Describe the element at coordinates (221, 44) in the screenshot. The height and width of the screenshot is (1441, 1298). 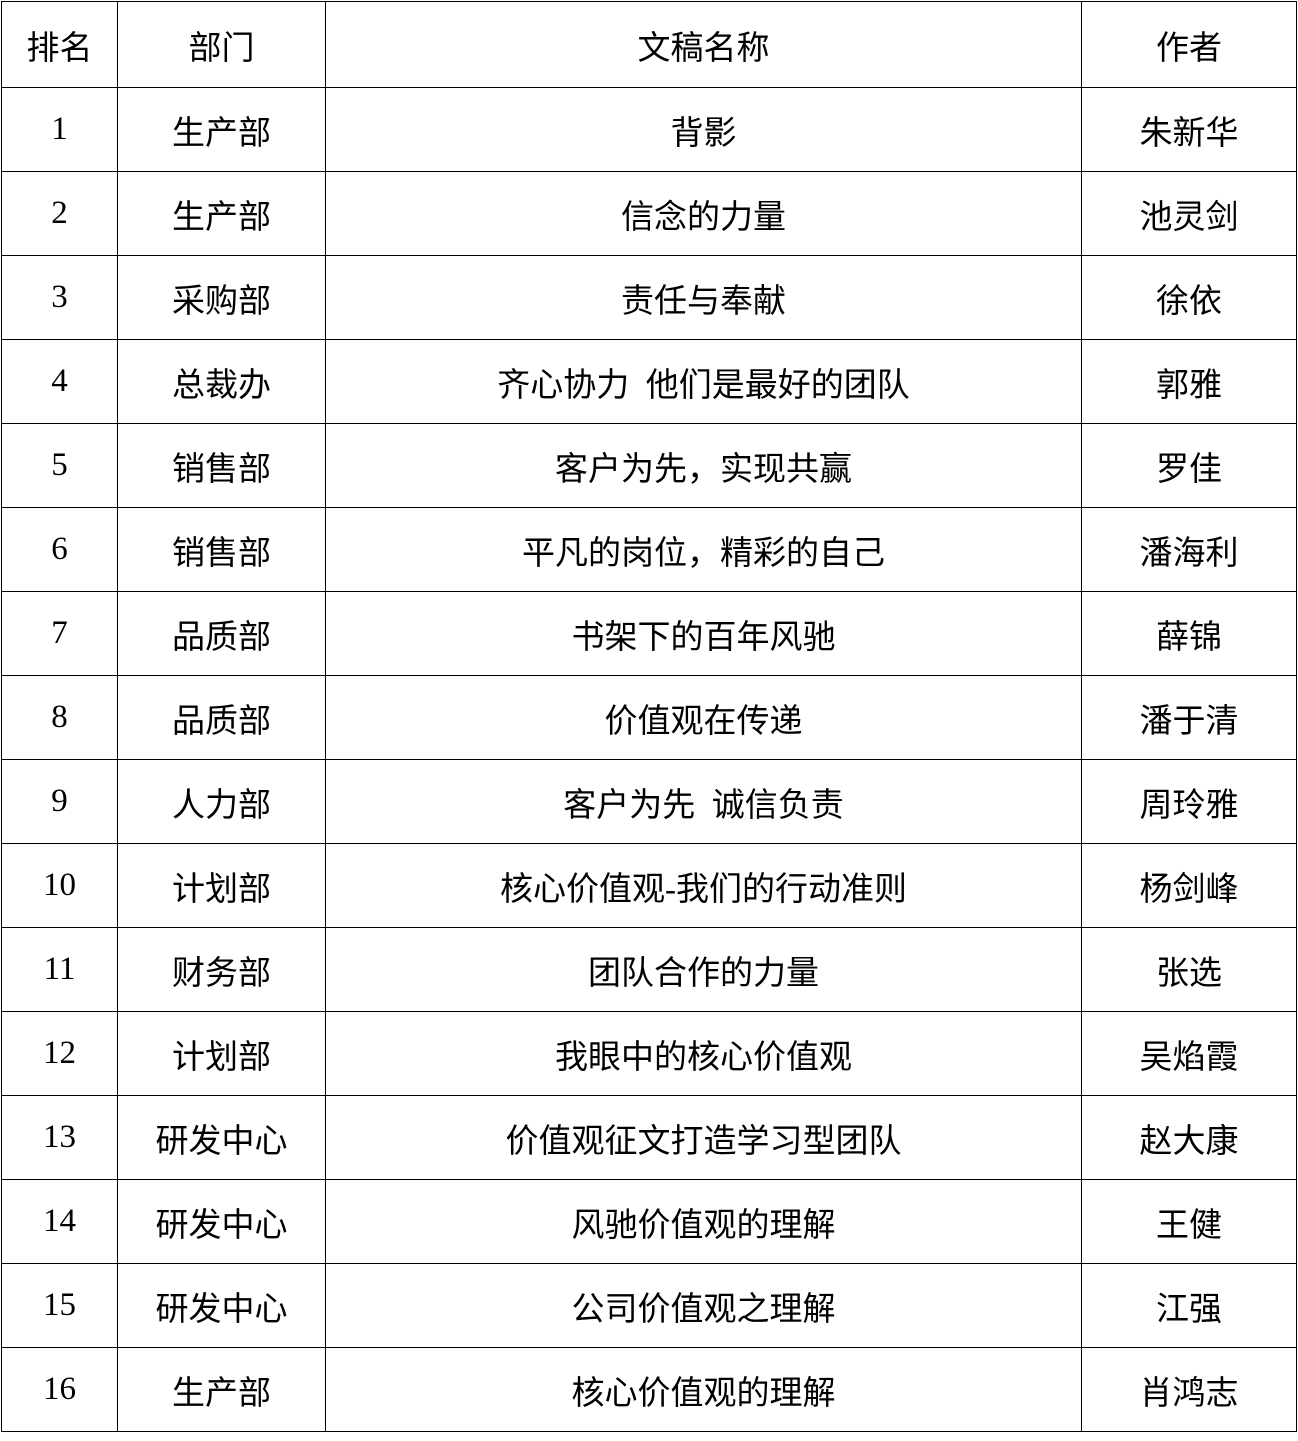
I see `header-department: 部门` at that location.